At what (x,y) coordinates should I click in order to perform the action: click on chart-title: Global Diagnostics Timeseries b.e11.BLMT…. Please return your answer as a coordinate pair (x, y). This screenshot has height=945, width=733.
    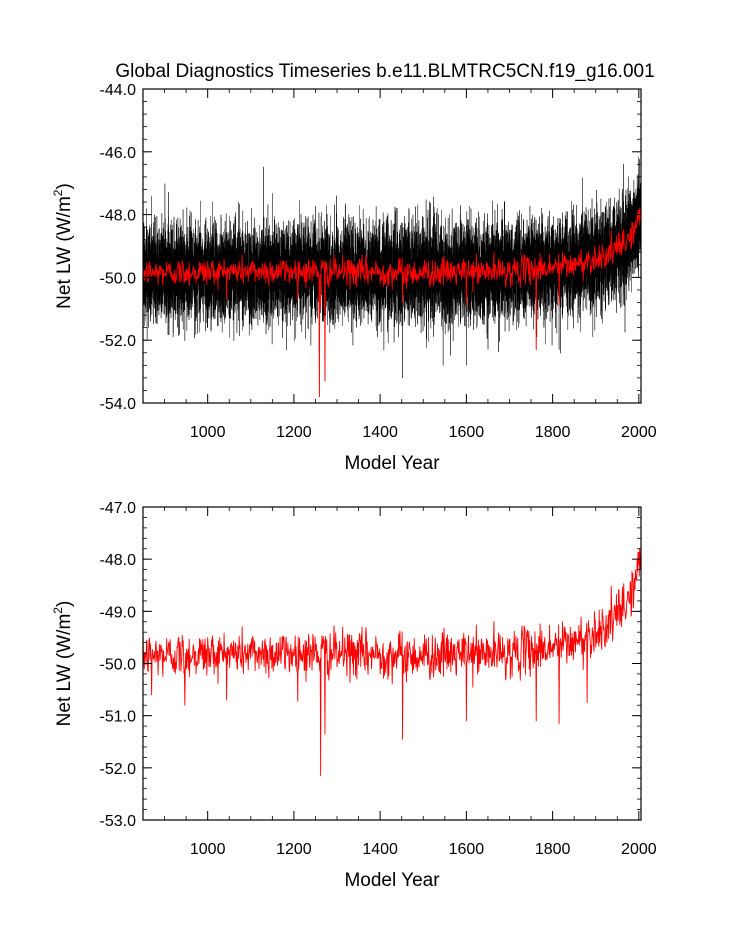
    Looking at the image, I should click on (384, 71).